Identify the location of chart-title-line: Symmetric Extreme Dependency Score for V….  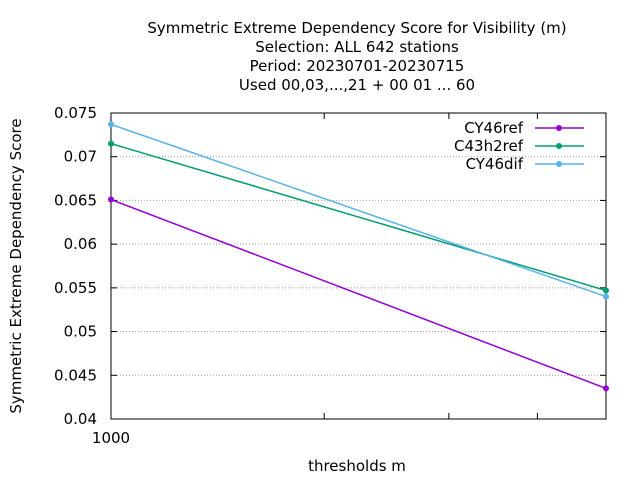
(356, 28).